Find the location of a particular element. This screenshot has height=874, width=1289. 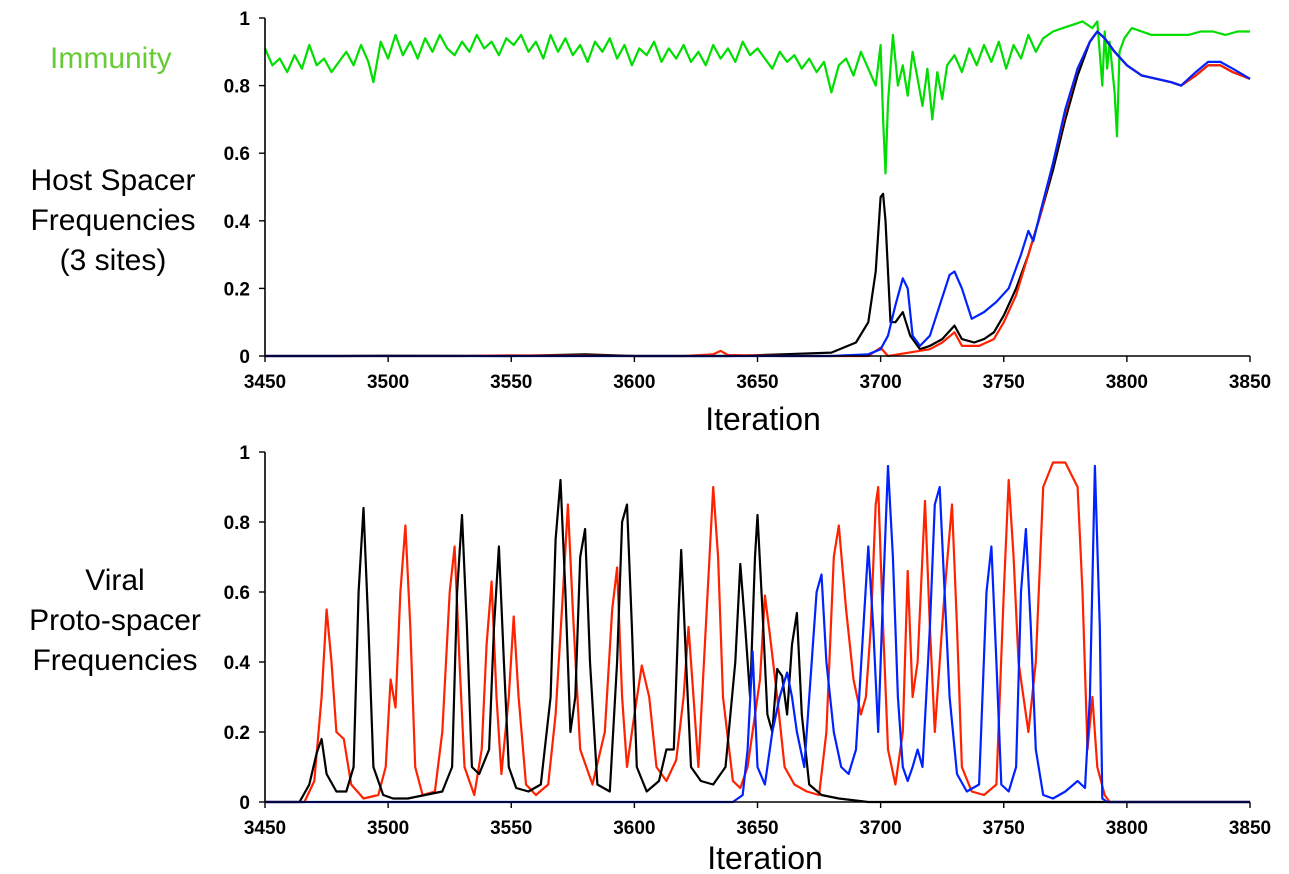

host-x-tick-label: 3550 is located at coordinates (511, 382).